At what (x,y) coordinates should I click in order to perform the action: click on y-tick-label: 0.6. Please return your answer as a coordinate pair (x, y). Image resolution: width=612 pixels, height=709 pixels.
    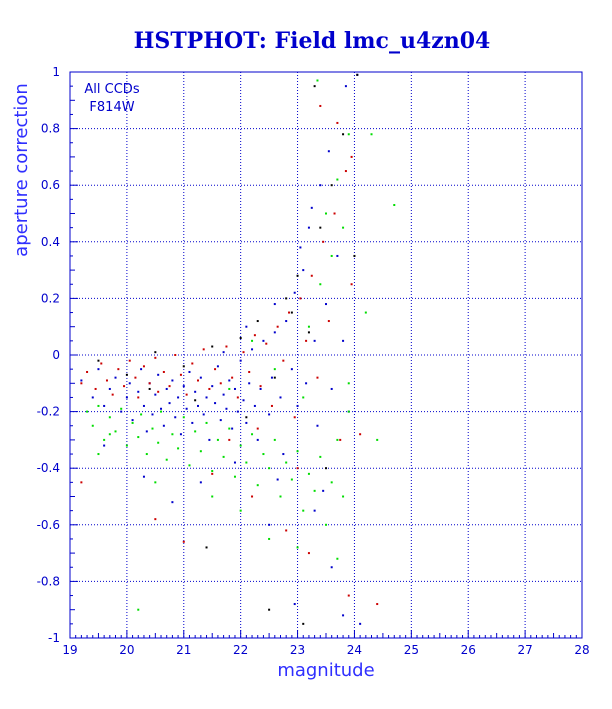
    Looking at the image, I should click on (50, 185).